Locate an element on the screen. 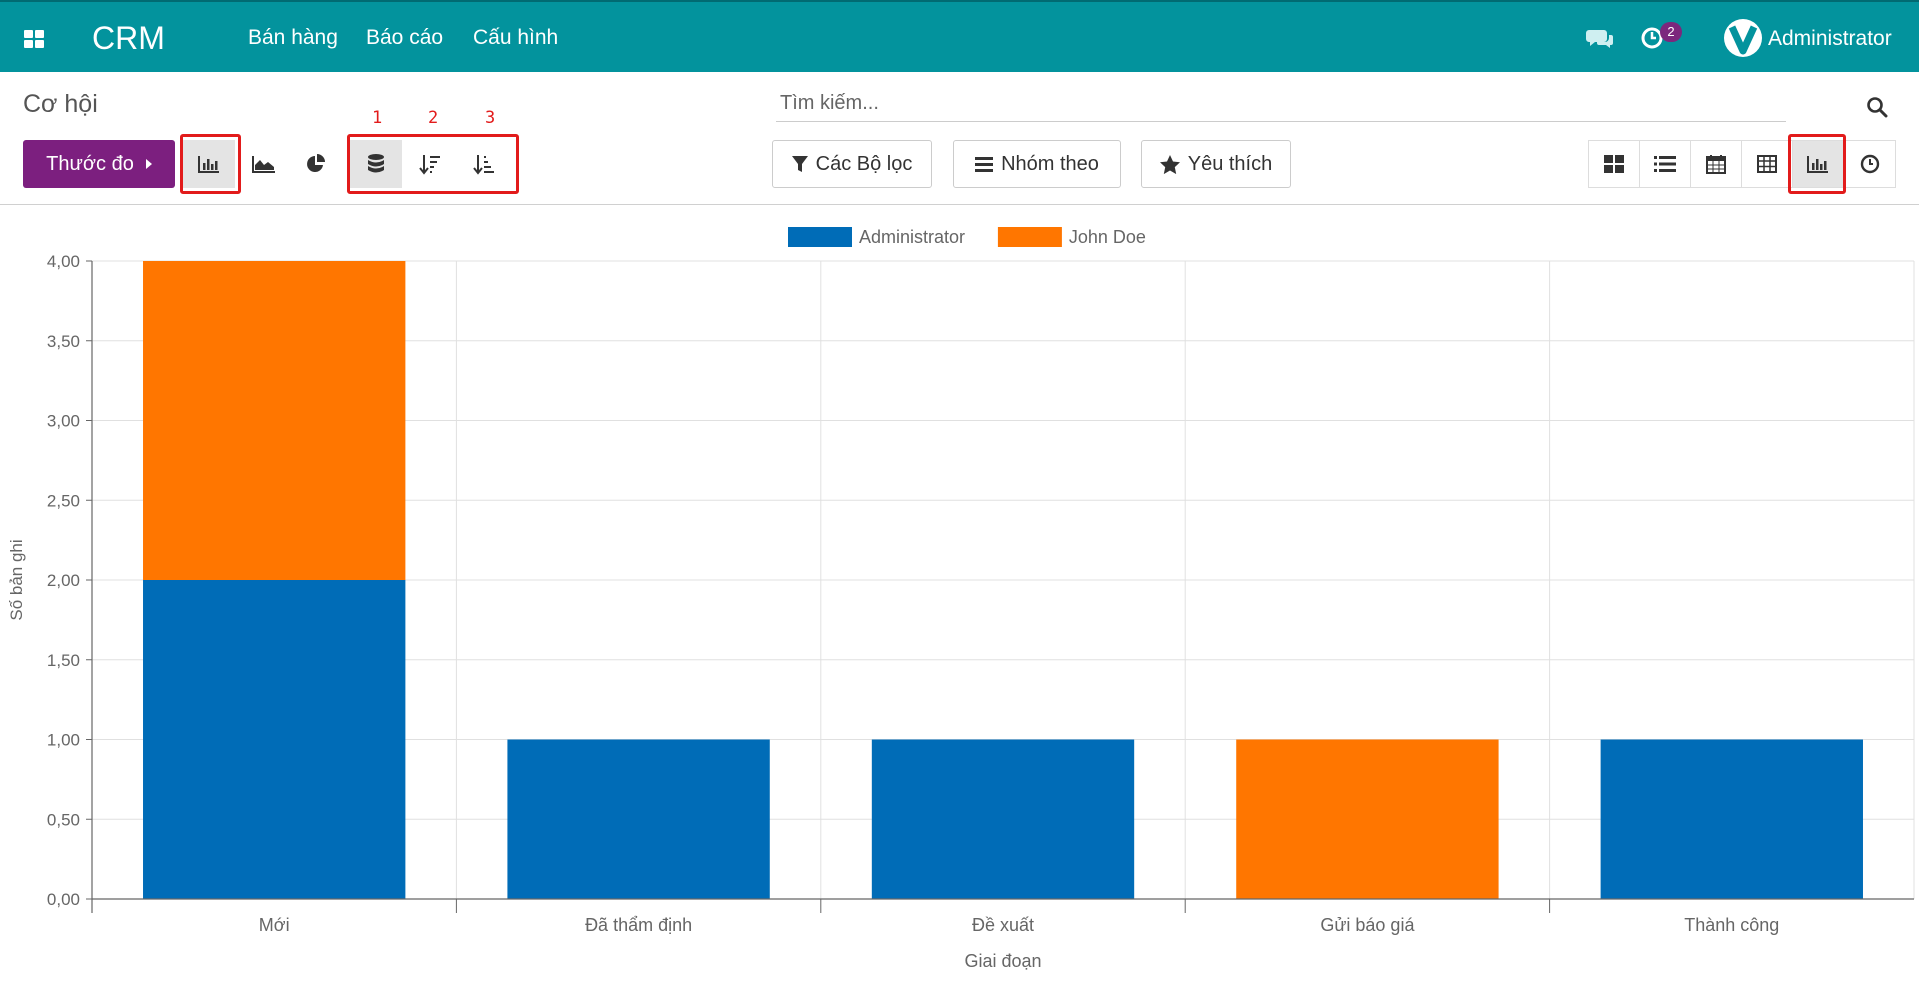  sort-descending-icon is located at coordinates (429, 165).